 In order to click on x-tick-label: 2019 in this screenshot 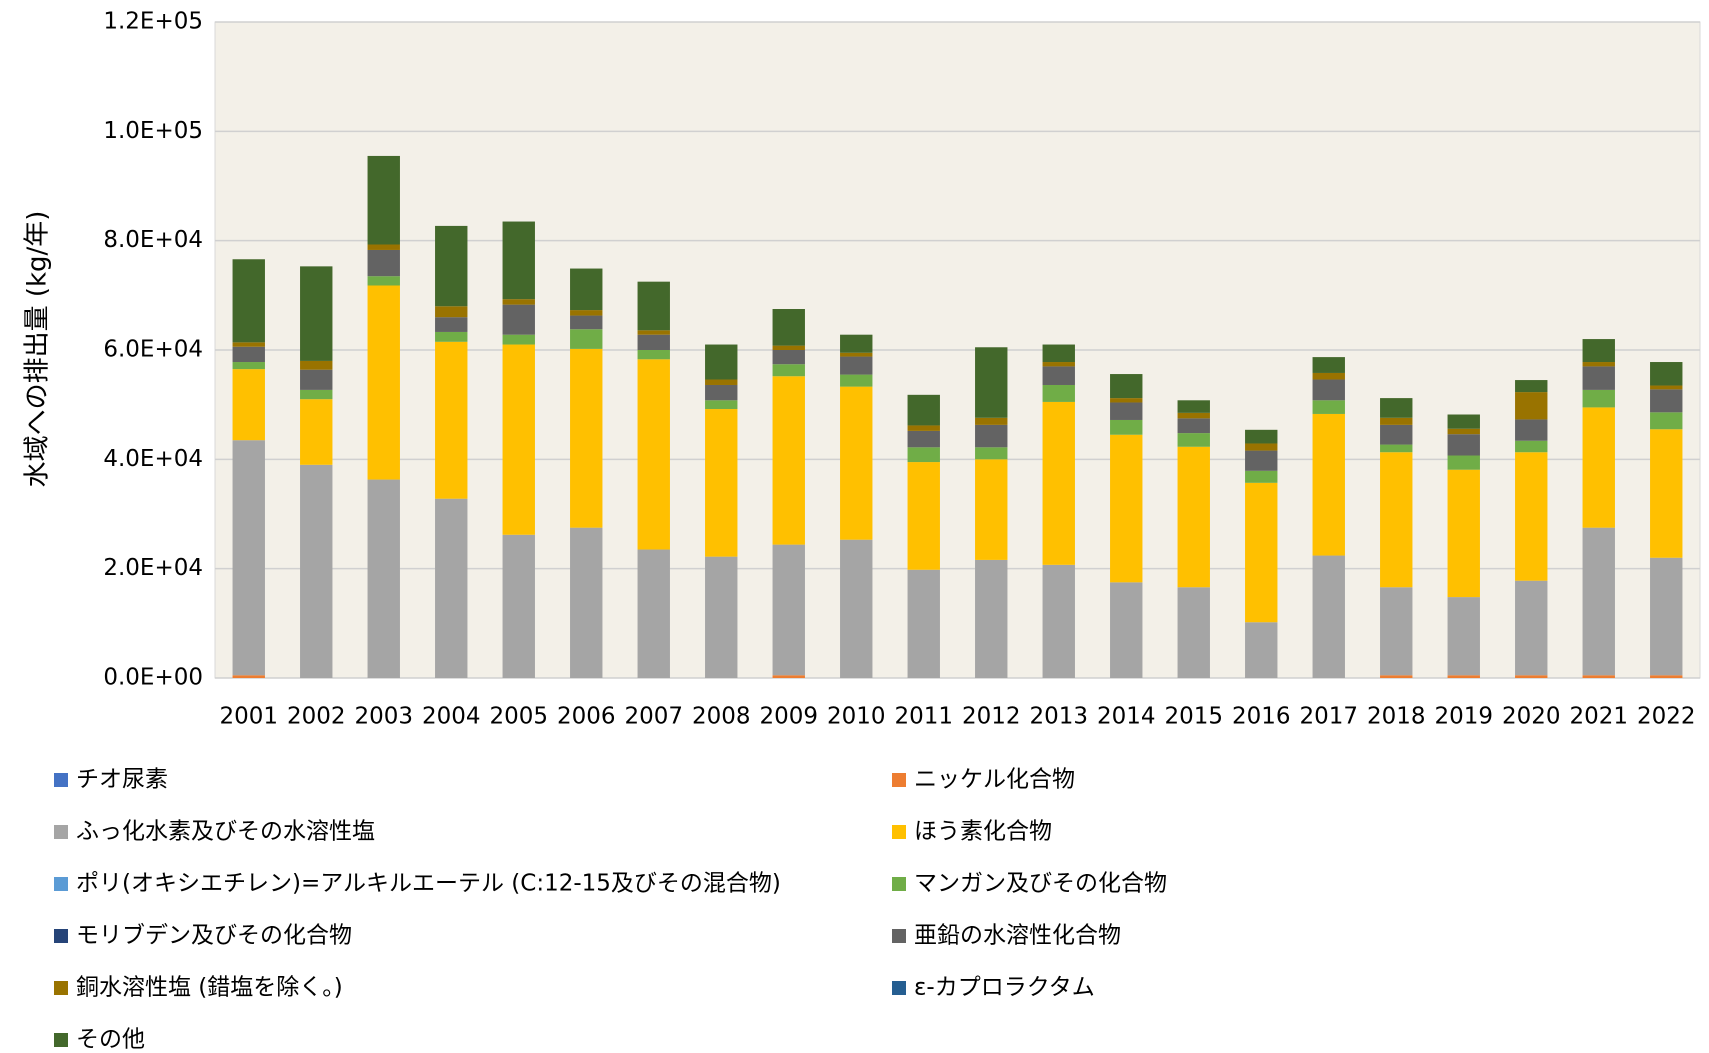, I will do `click(1463, 717)`.